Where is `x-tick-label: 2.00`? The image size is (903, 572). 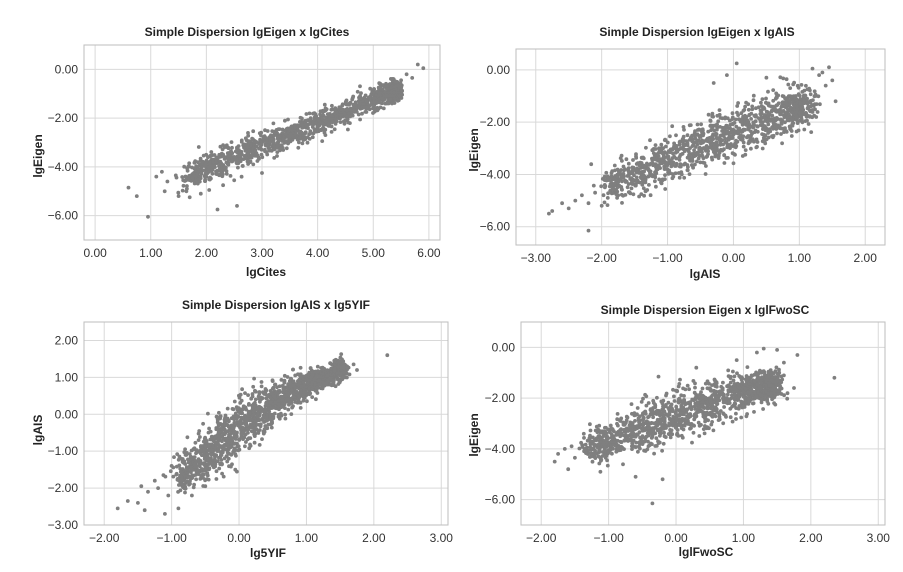
x-tick-label: 2.00 is located at coordinates (207, 253).